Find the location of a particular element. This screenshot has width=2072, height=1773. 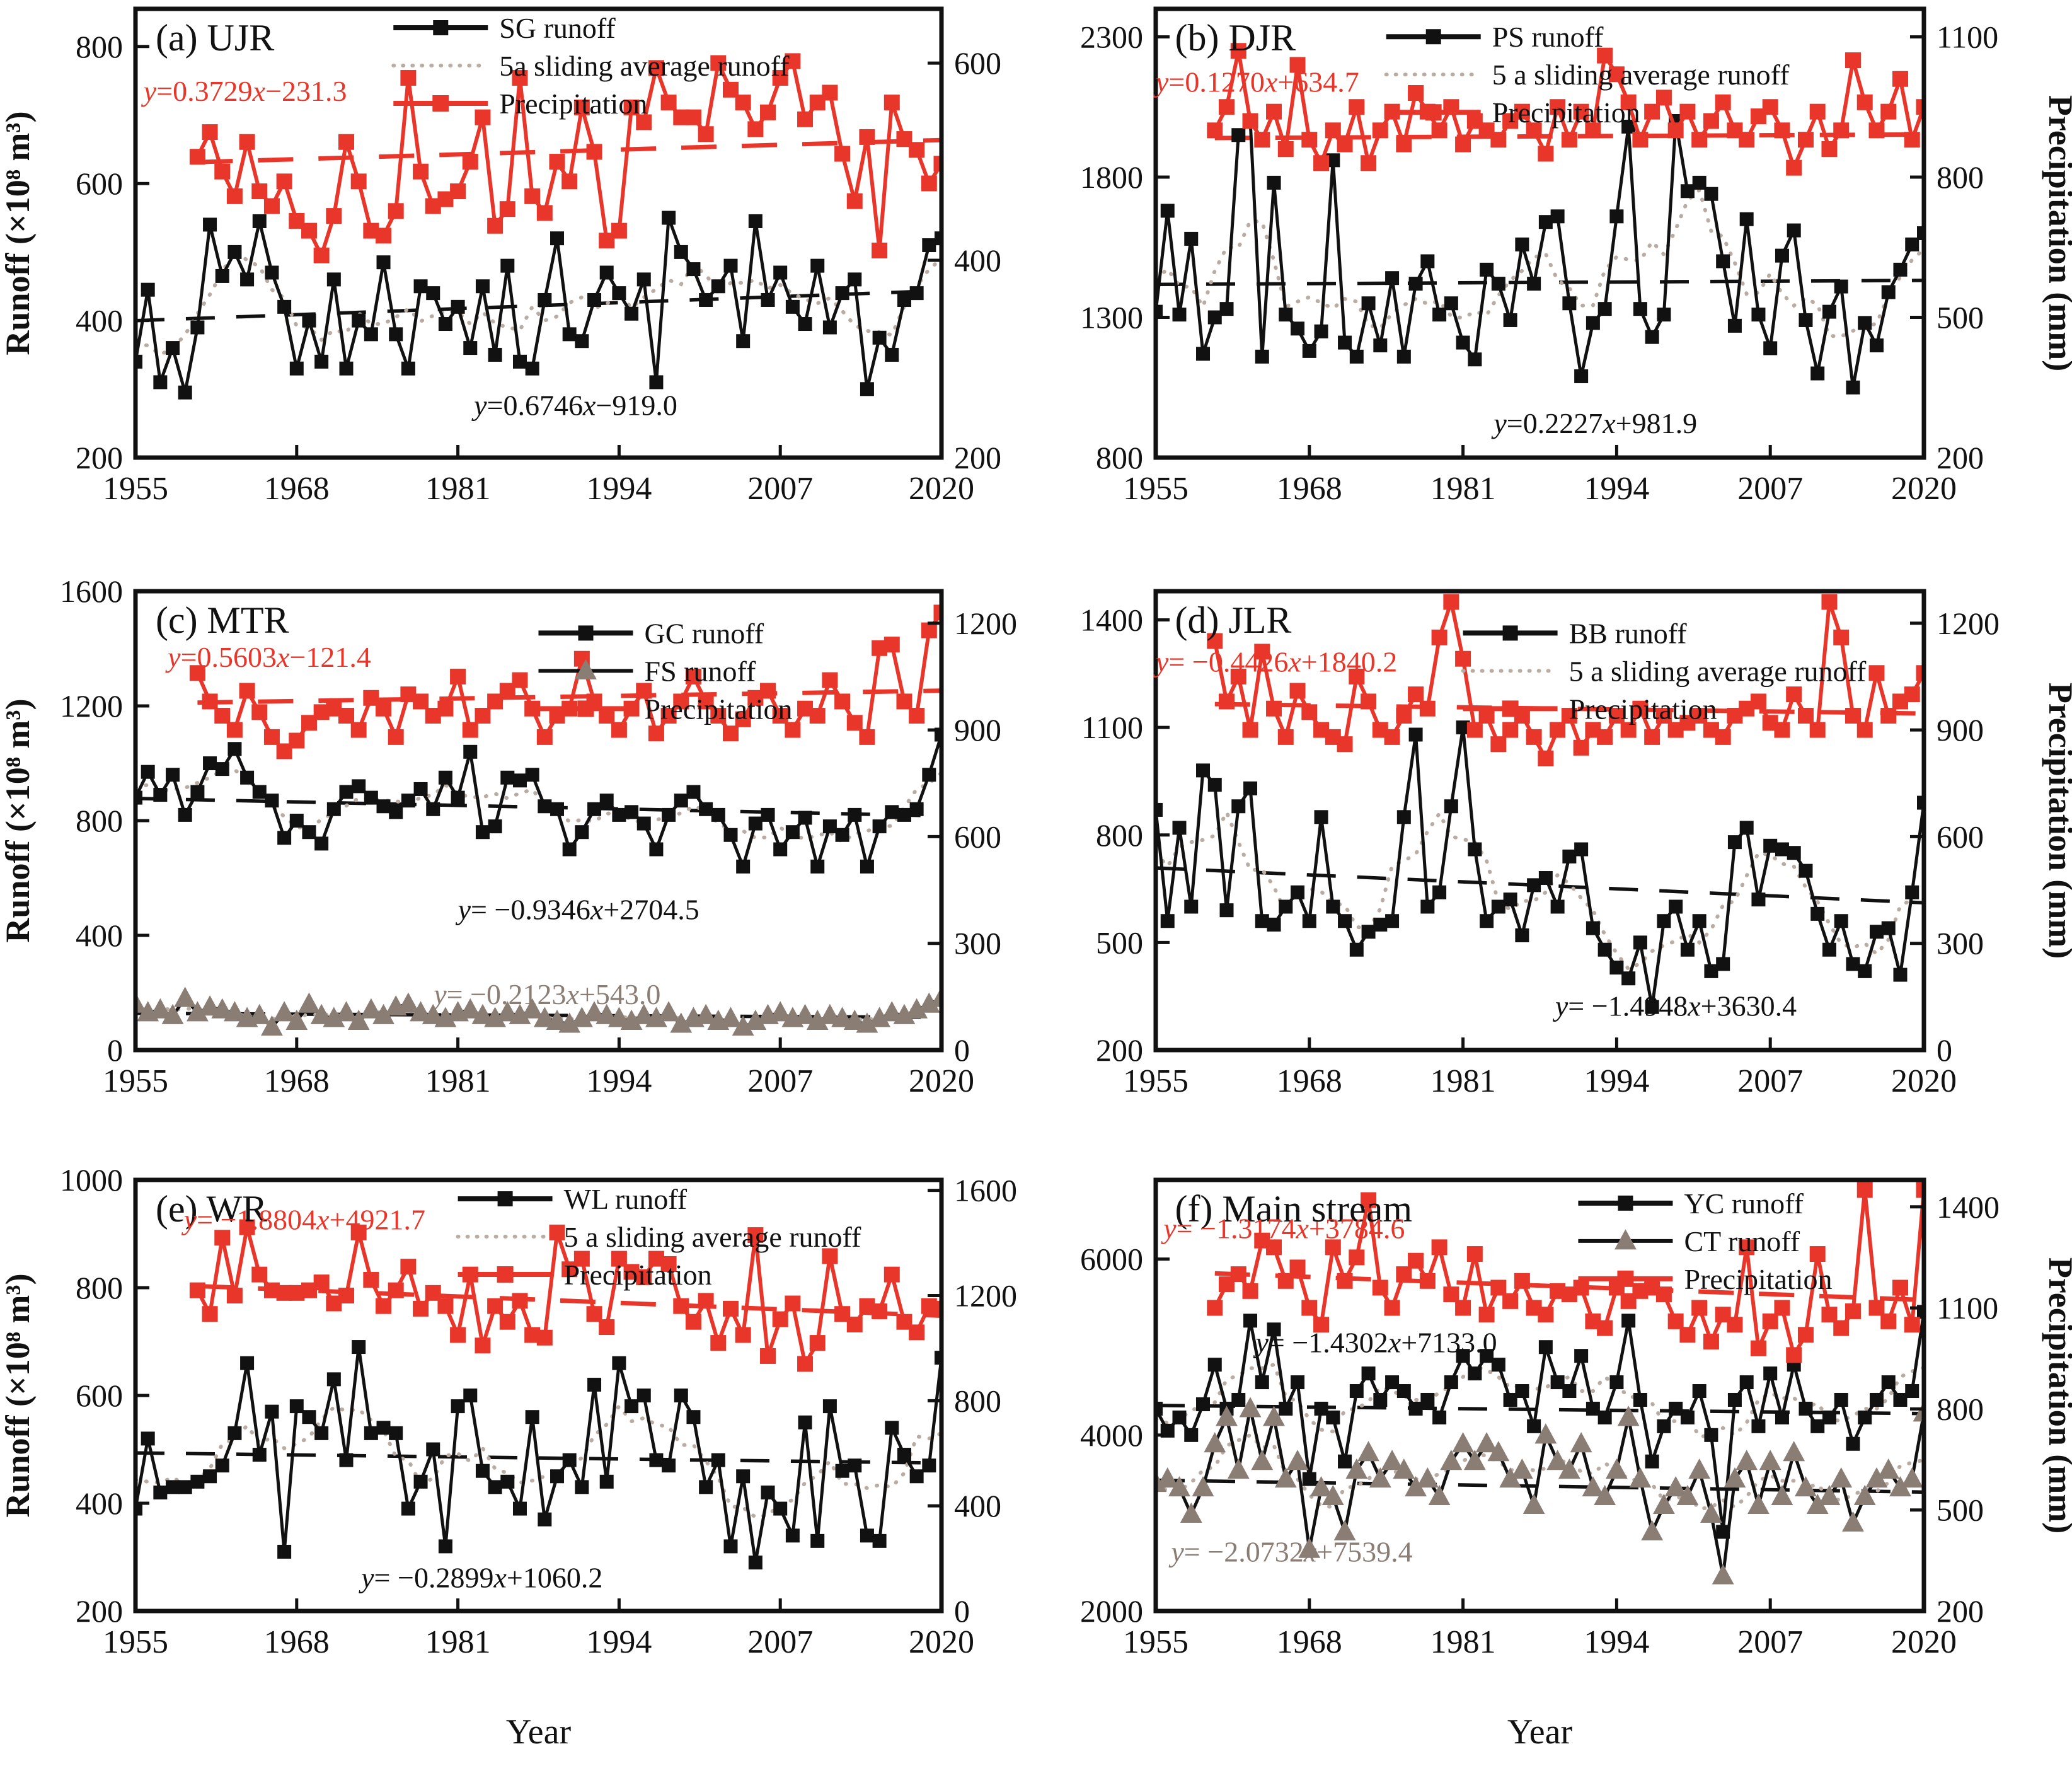

trend-equation: y=0.1270x+634.7 is located at coordinates (1256, 82).